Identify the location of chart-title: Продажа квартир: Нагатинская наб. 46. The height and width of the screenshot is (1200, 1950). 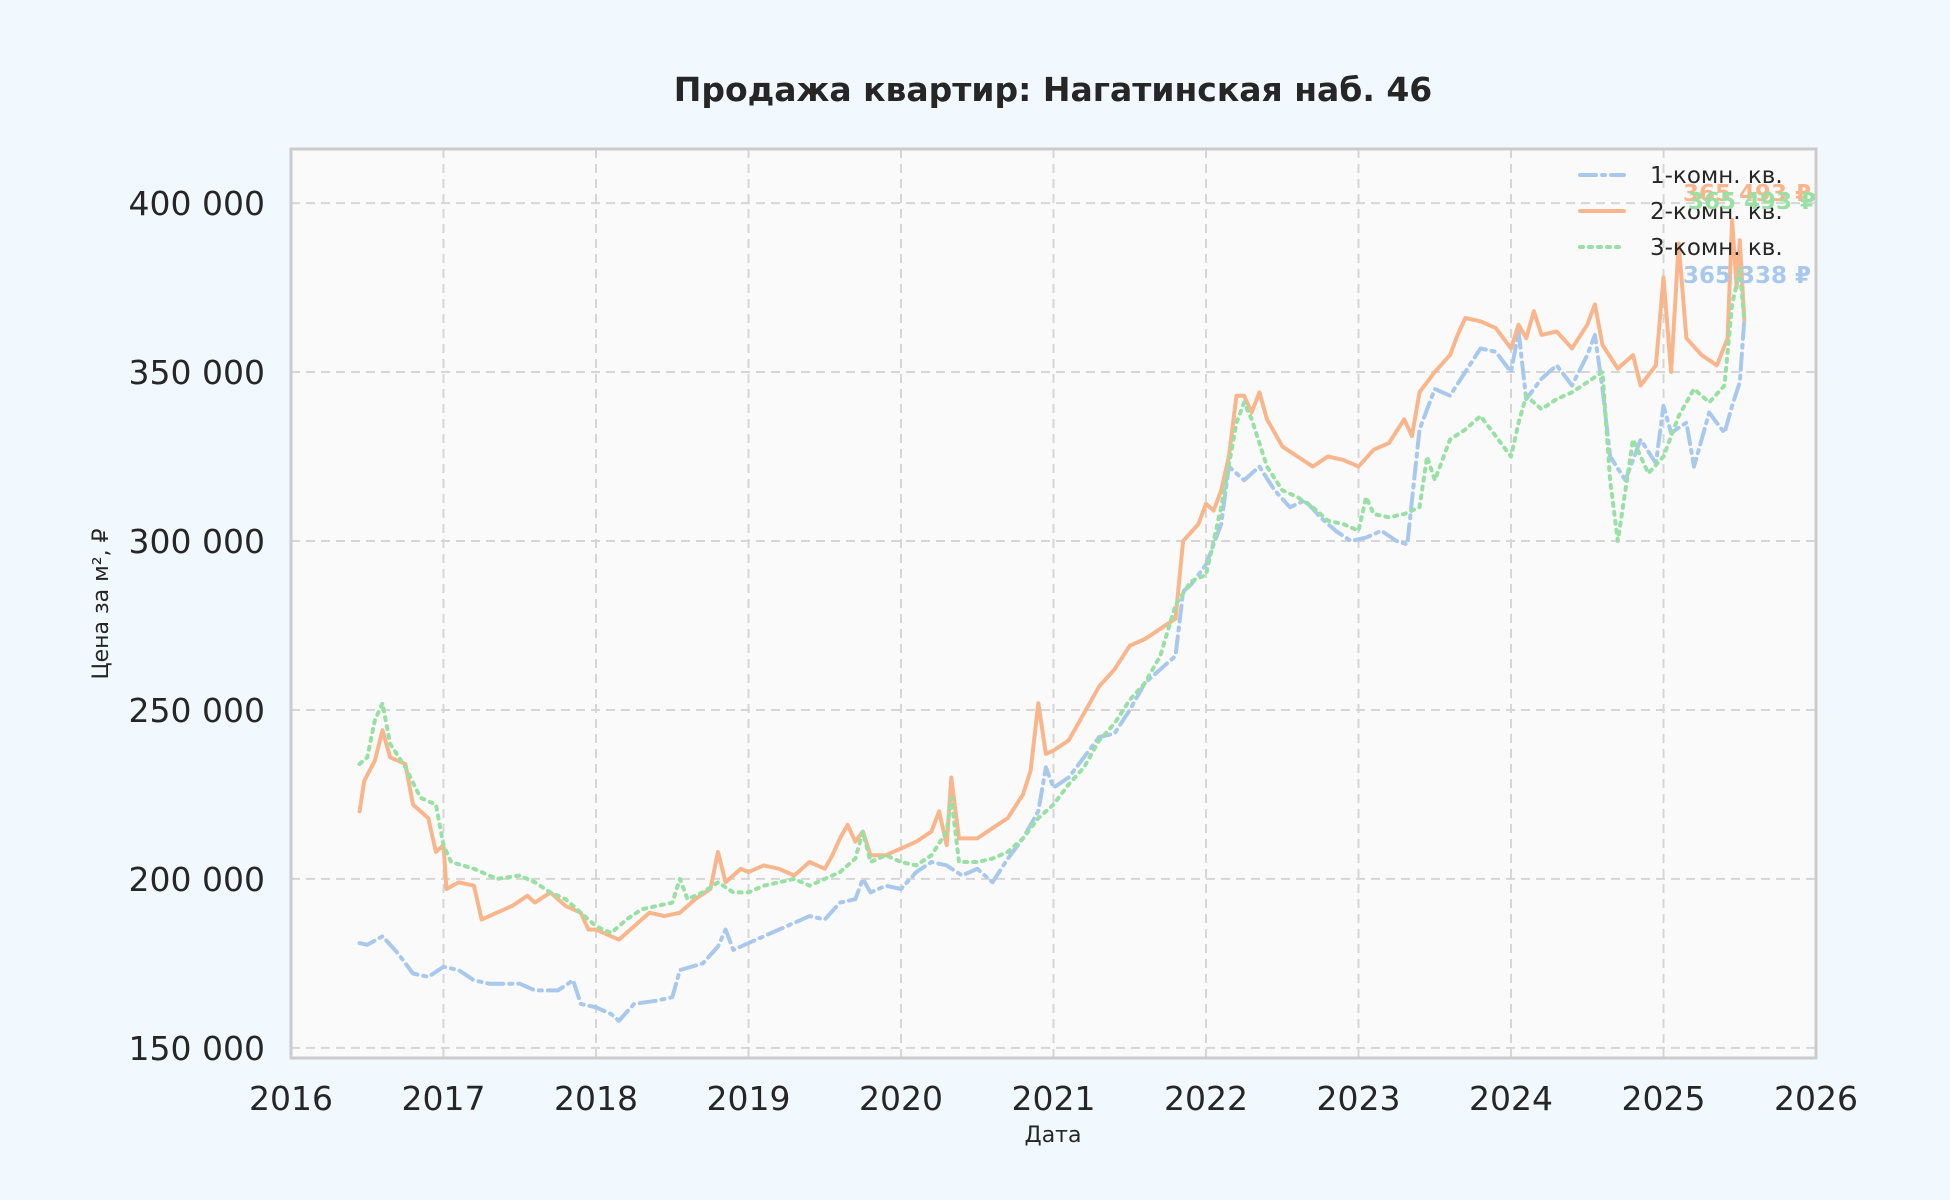
(1053, 89).